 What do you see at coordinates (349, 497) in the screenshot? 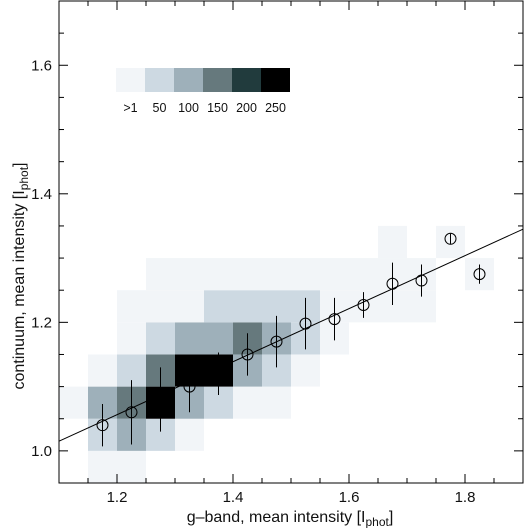
I see `x-tick-label: 1.6` at bounding box center [349, 497].